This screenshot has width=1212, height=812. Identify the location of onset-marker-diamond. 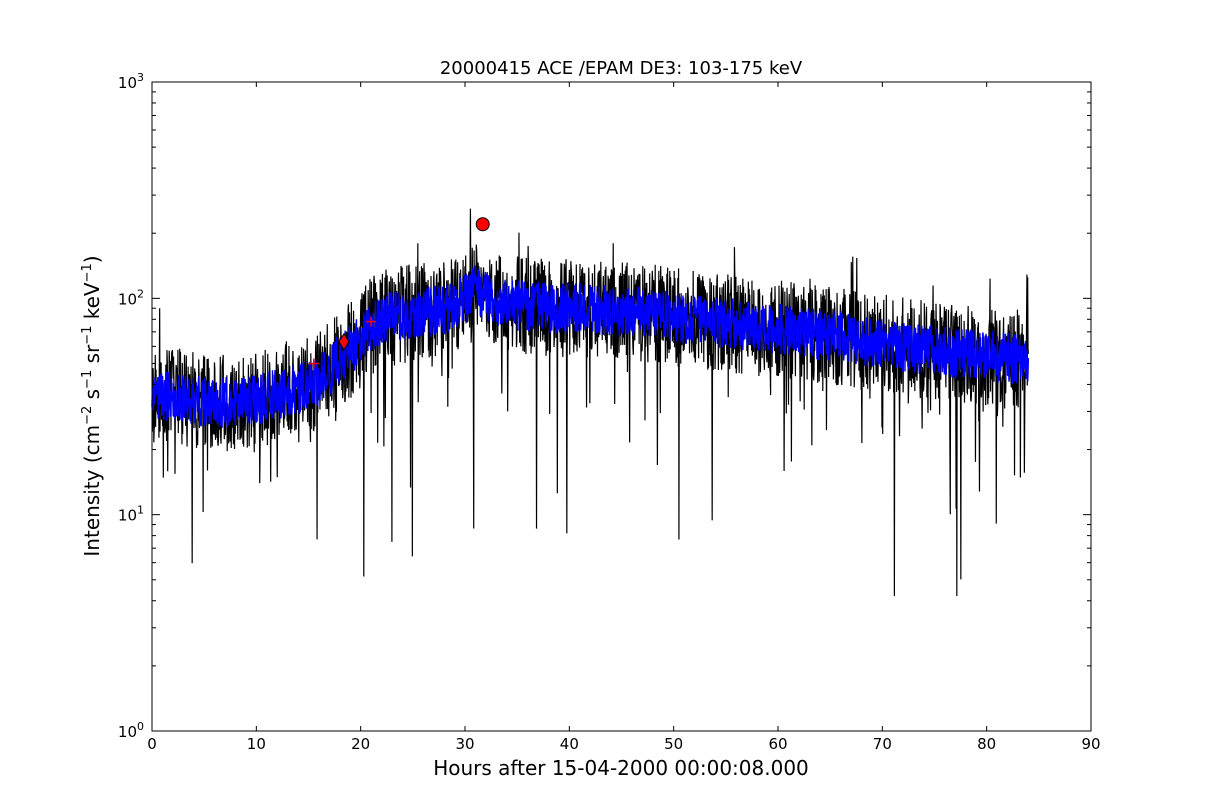
(344, 341).